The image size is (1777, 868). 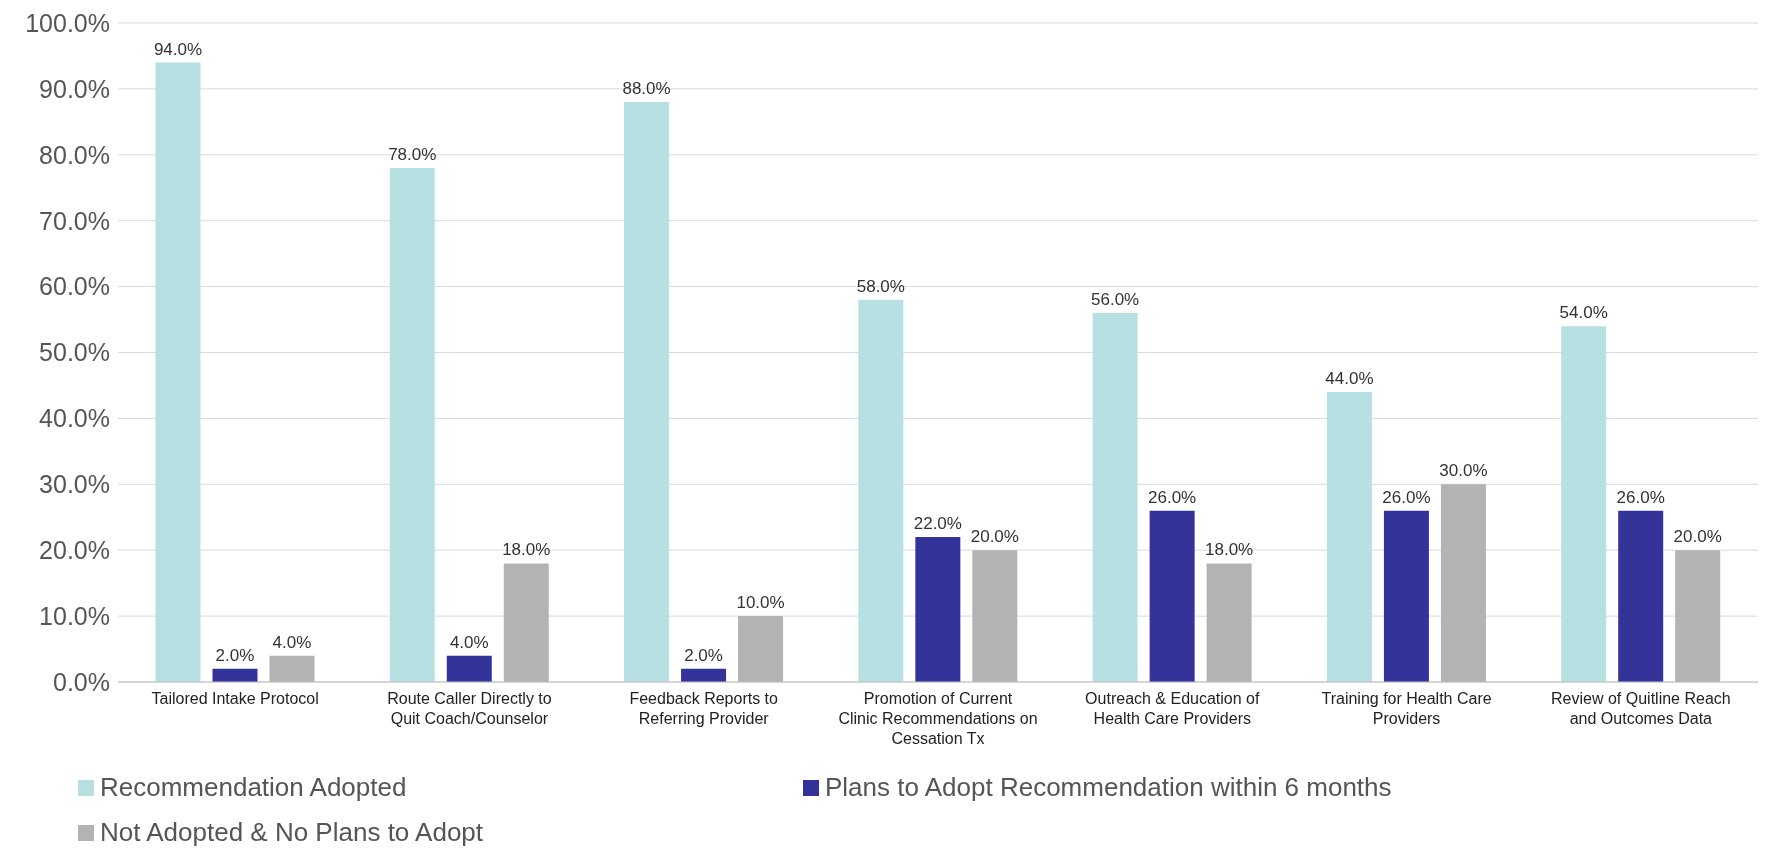 What do you see at coordinates (67, 22) in the screenshot?
I see `y-tick-label: 100.0%` at bounding box center [67, 22].